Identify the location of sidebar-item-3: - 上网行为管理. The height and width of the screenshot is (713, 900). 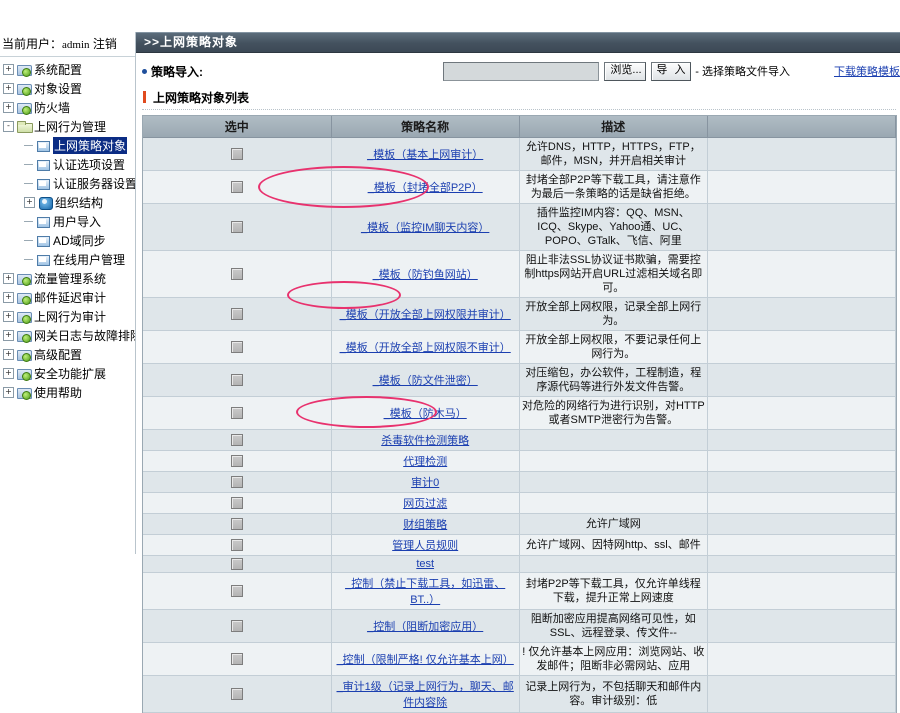
(67, 126).